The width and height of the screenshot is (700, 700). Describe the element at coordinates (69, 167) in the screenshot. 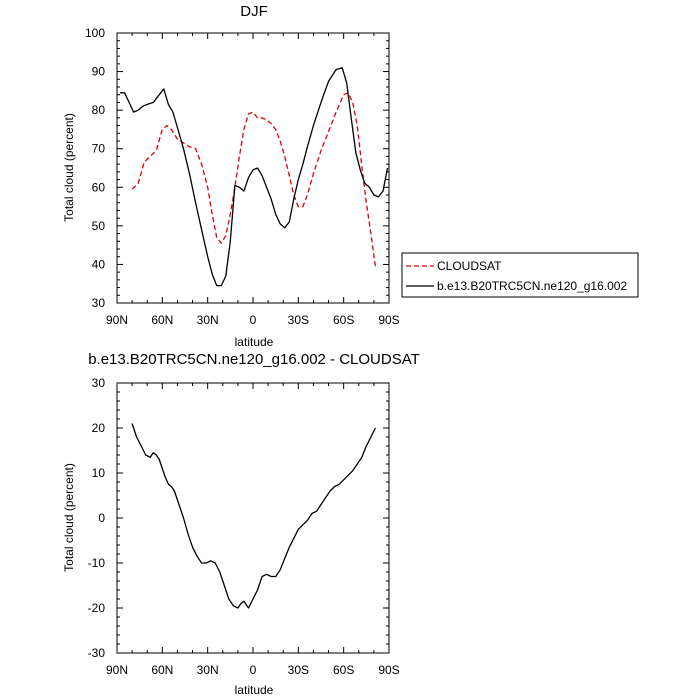

I see `panel1-ylabel: Total cloud (percent)` at that location.